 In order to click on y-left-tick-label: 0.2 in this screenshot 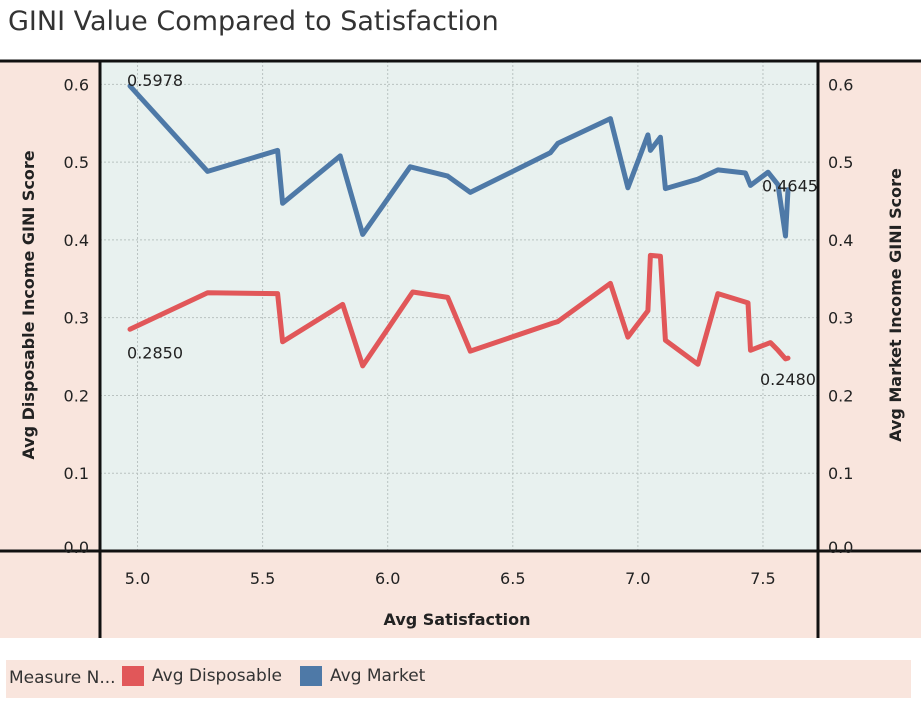, I will do `click(76, 395)`.